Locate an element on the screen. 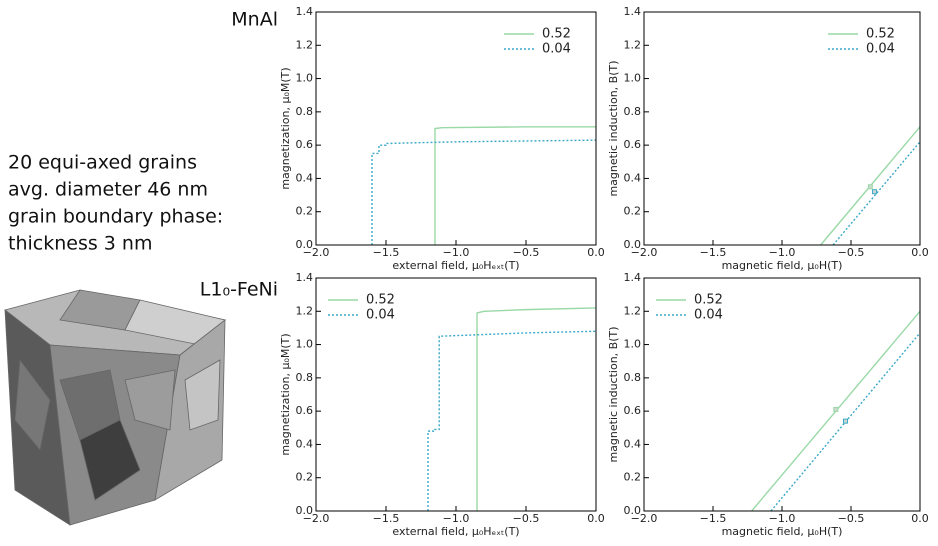  description-line: grain boundary phase: is located at coordinates (115, 217).